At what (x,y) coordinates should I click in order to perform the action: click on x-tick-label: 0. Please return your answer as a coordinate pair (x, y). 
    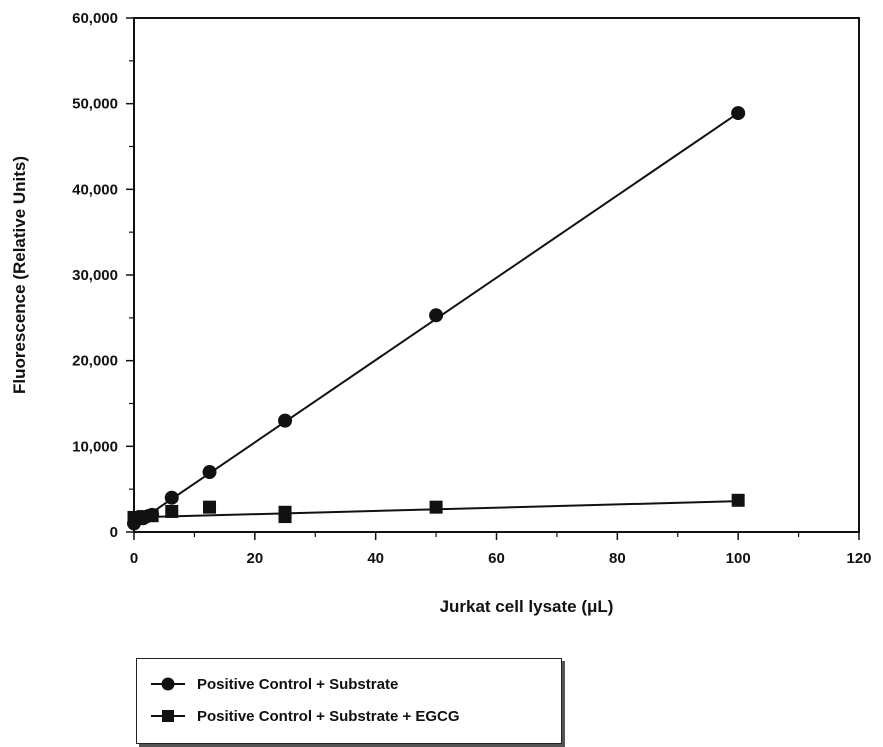
    Looking at the image, I should click on (134, 558).